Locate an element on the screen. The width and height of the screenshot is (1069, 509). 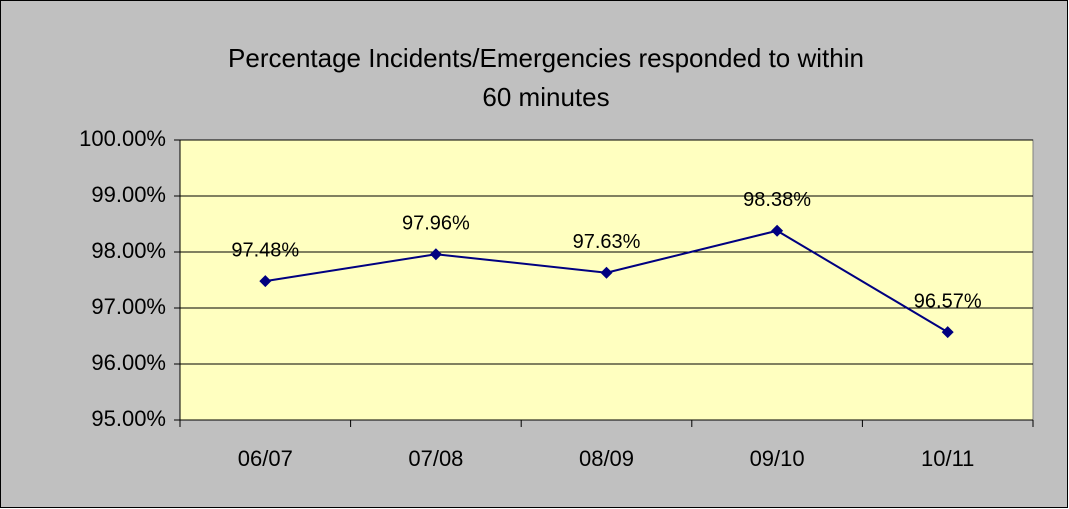
y-tick-label: 96.00% is located at coordinates (128, 362).